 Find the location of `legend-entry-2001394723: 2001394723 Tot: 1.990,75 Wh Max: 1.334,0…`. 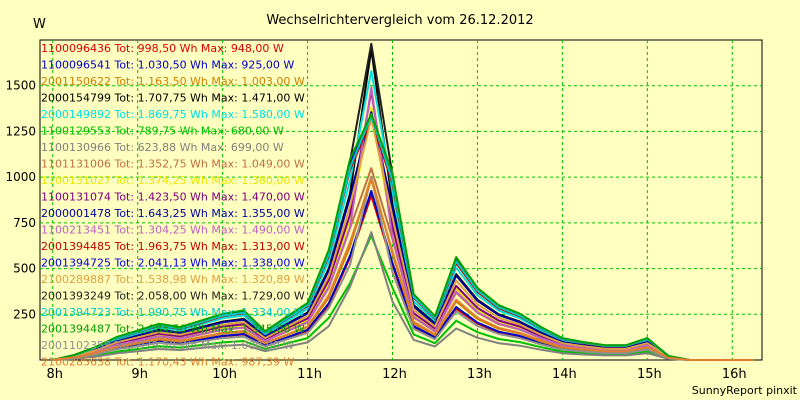

legend-entry-2001394723: 2001394723 Tot: 1.990,75 Wh Max: 1.334,0… is located at coordinates (173, 312).